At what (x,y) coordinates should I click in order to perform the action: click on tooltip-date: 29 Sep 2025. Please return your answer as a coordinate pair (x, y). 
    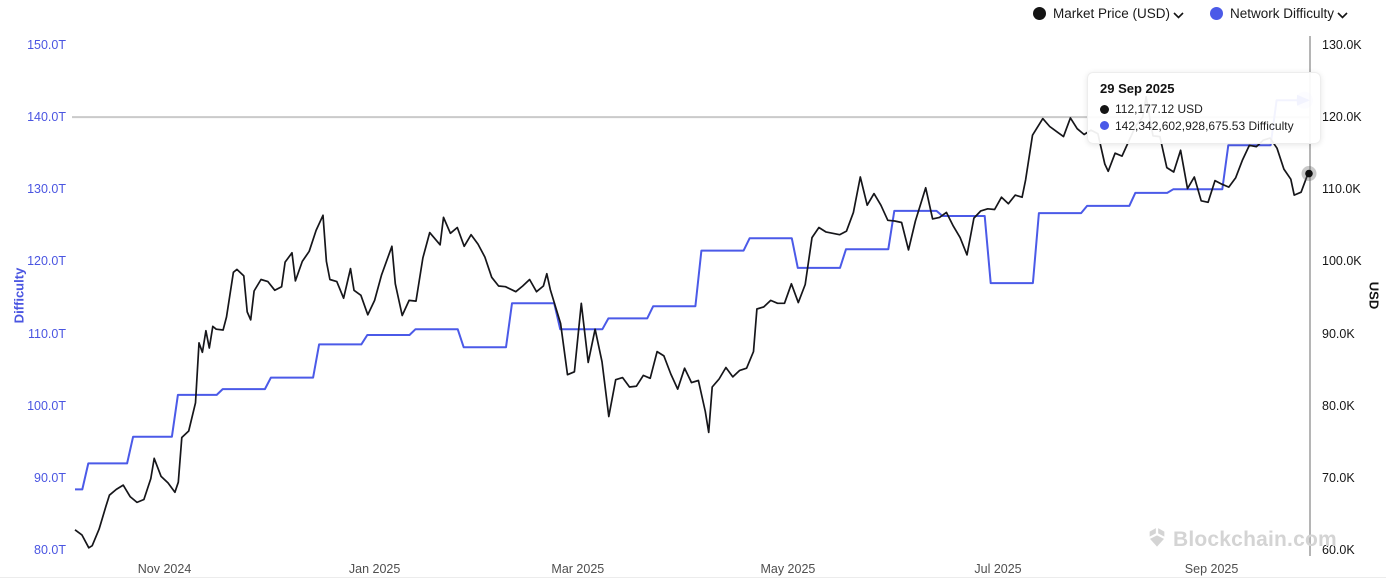
    Looking at the image, I should click on (1137, 88).